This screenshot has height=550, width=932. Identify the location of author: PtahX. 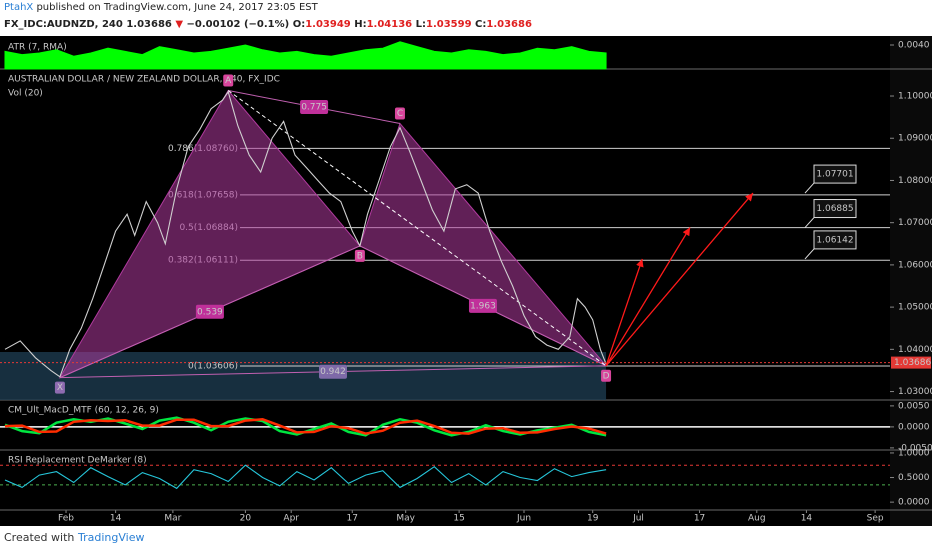
(19, 7).